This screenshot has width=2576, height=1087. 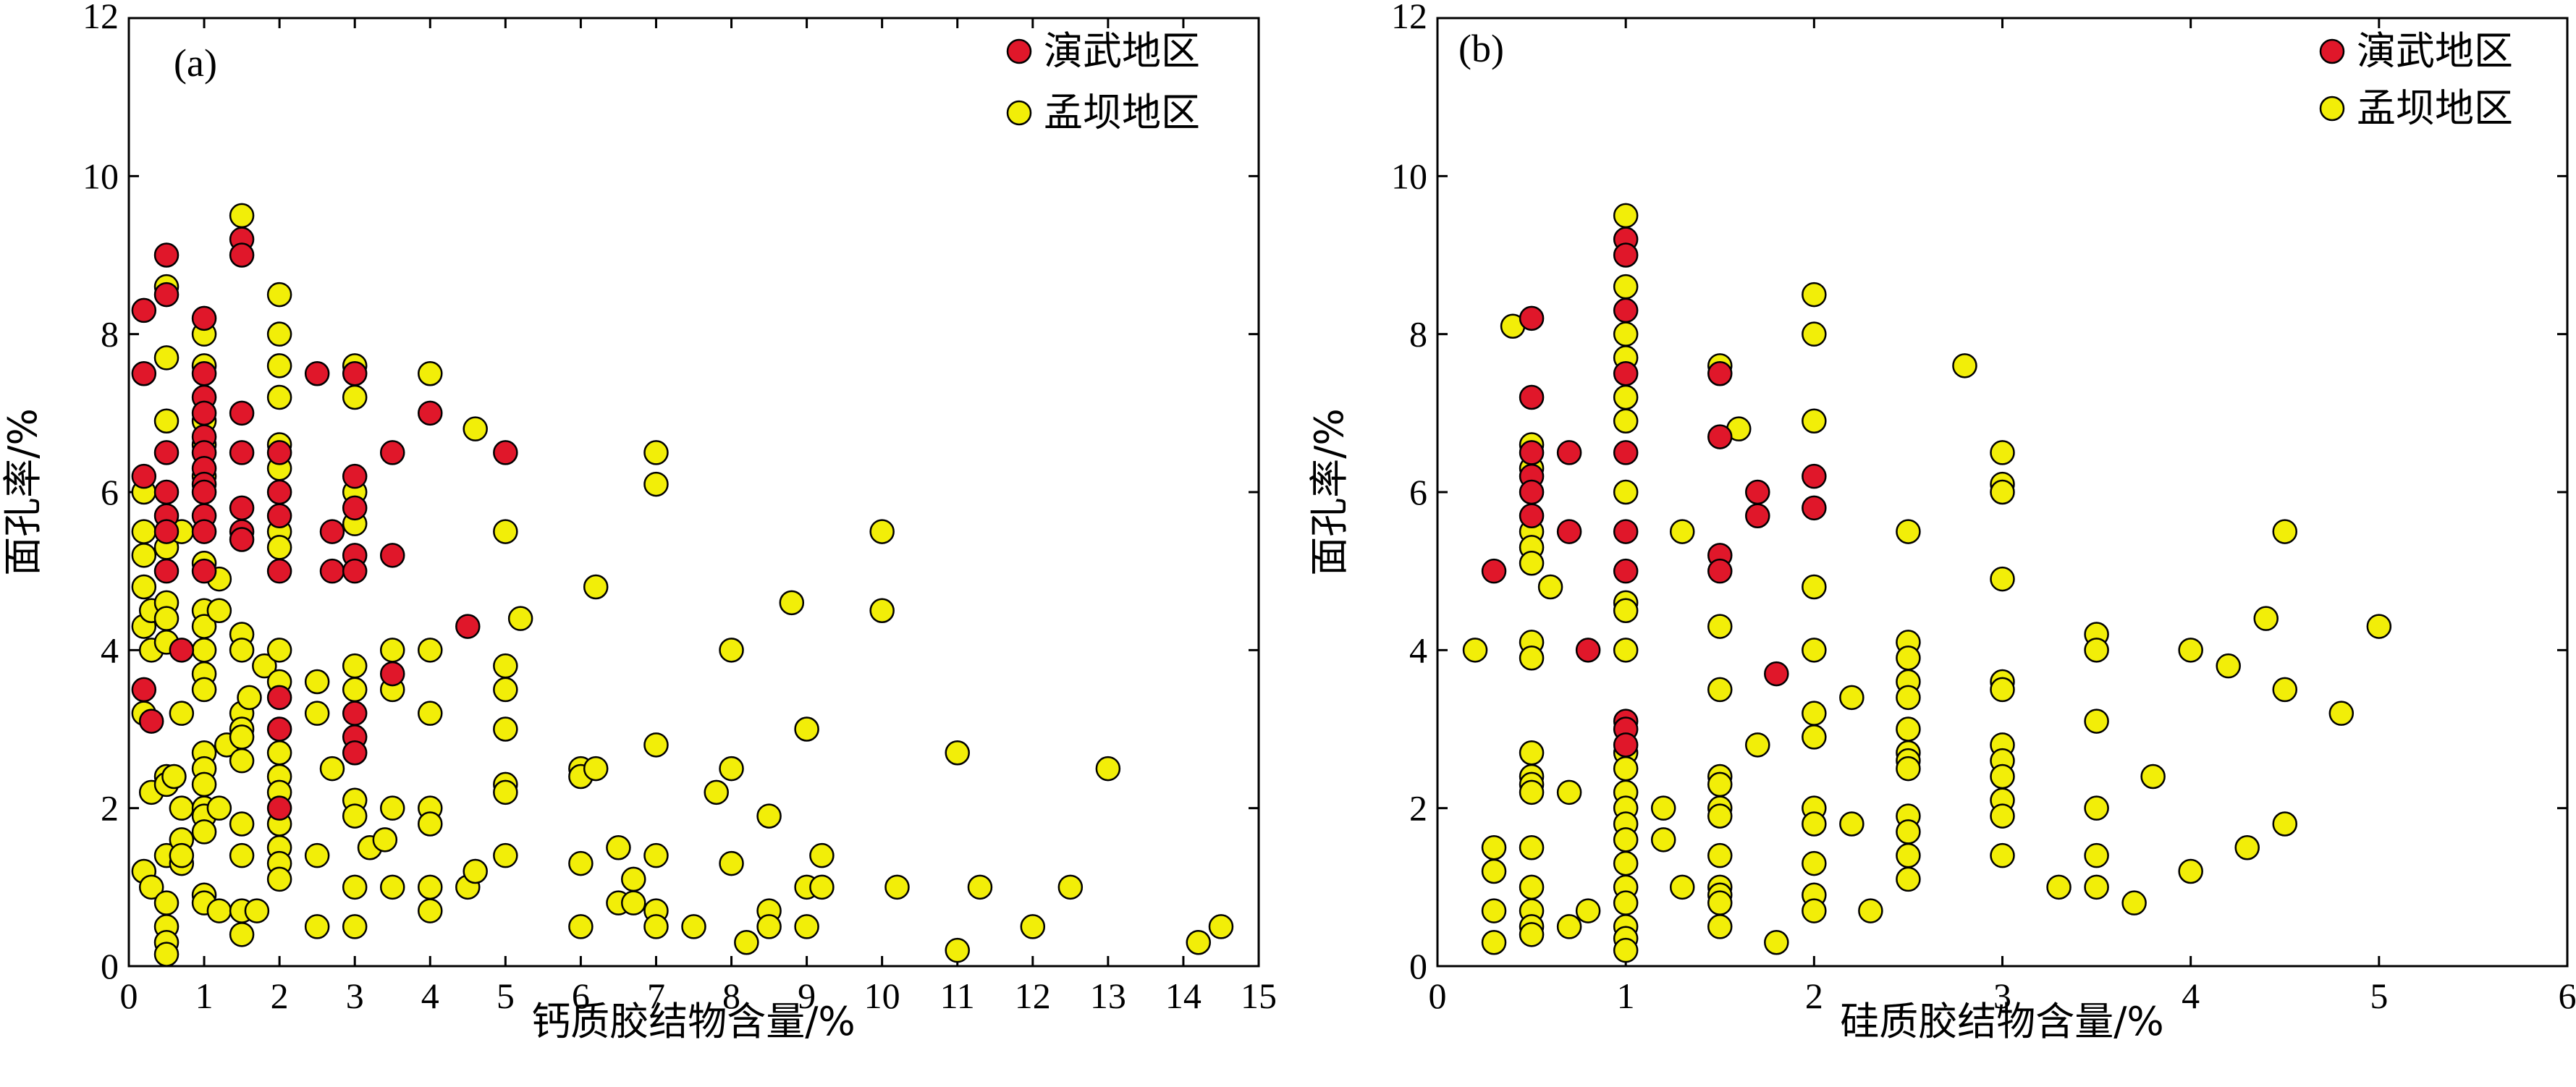 What do you see at coordinates (2002, 1021) in the screenshot?
I see `panel-b-x-axis-label: 硅质胶结物含量/%` at bounding box center [2002, 1021].